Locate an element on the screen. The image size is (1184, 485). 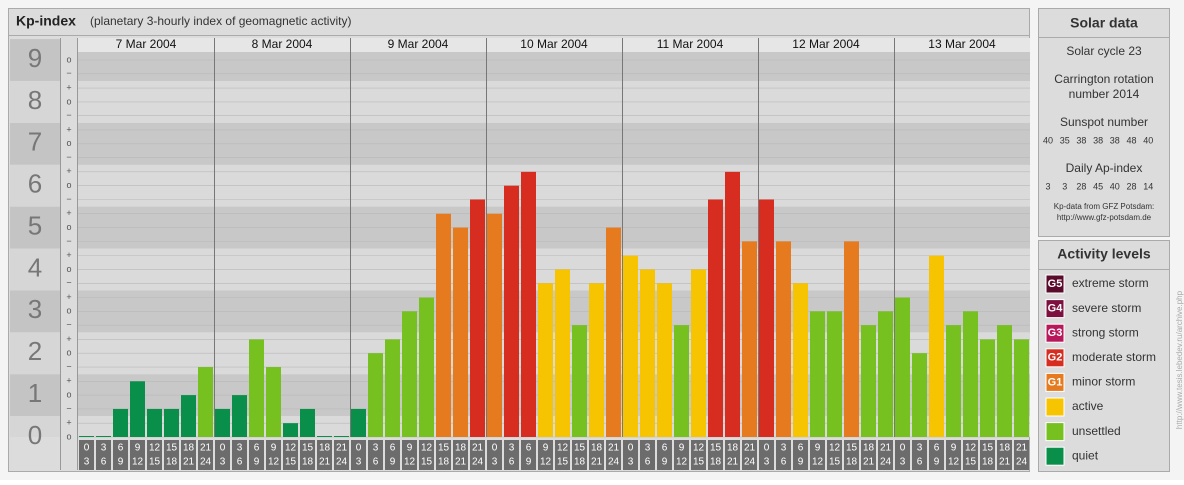
date-label: 10 Mar 2004 is located at coordinates (554, 44).